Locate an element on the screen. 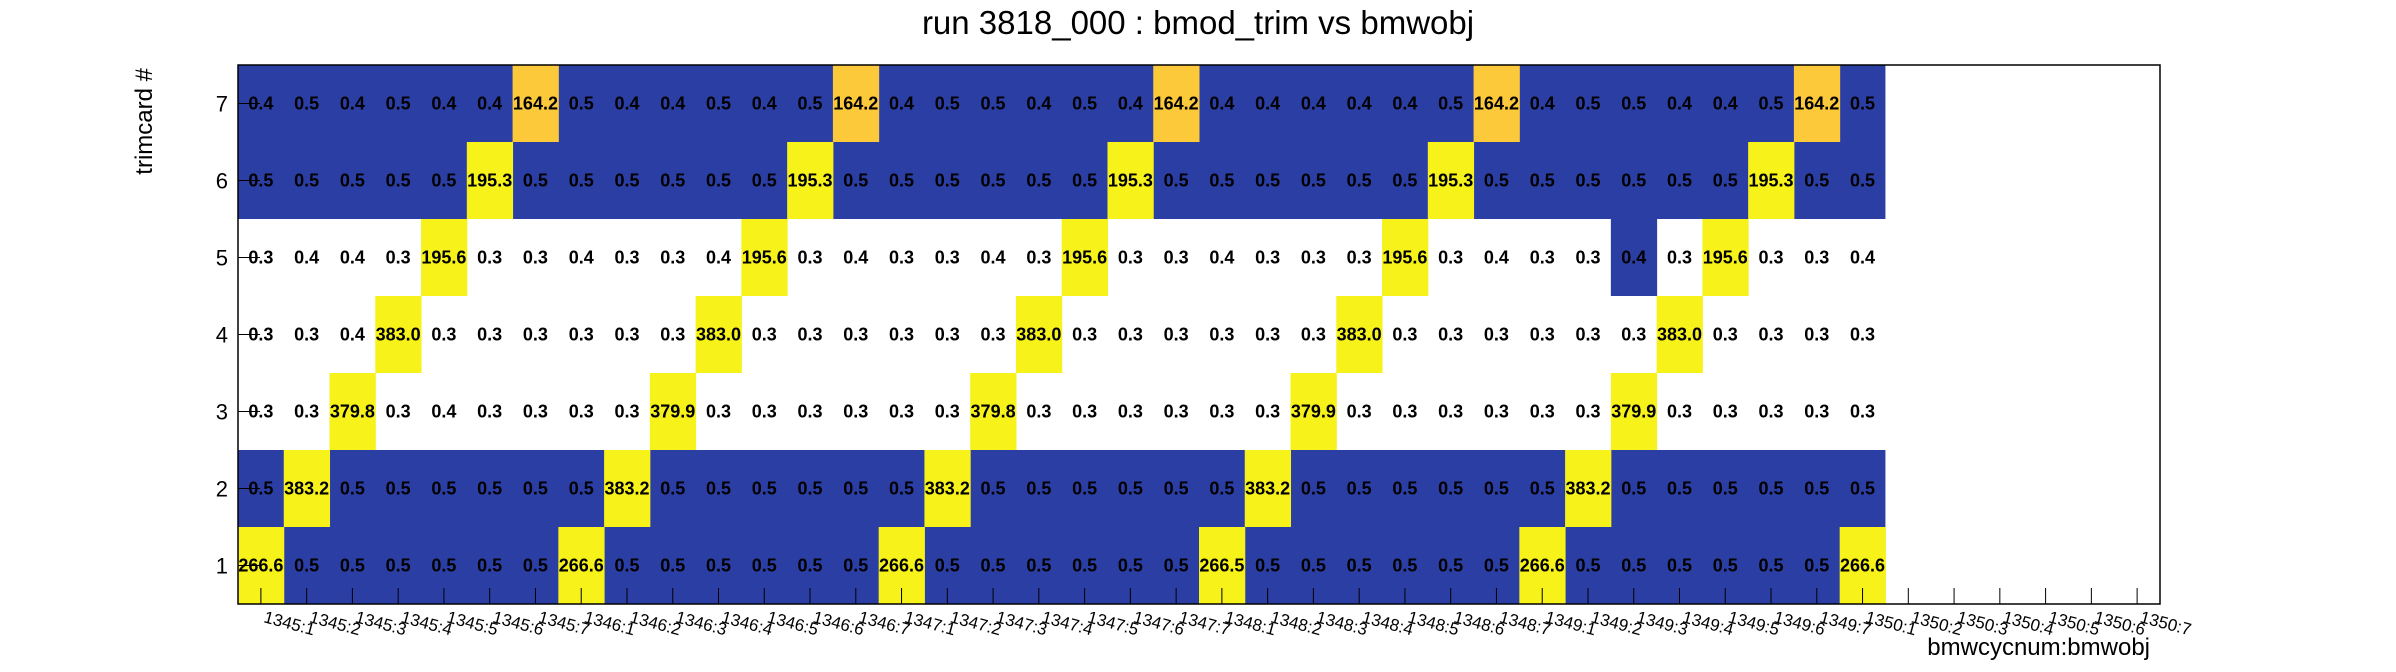 This screenshot has height=672, width=2396. cell-value-label: 266.5 is located at coordinates (1221, 566).